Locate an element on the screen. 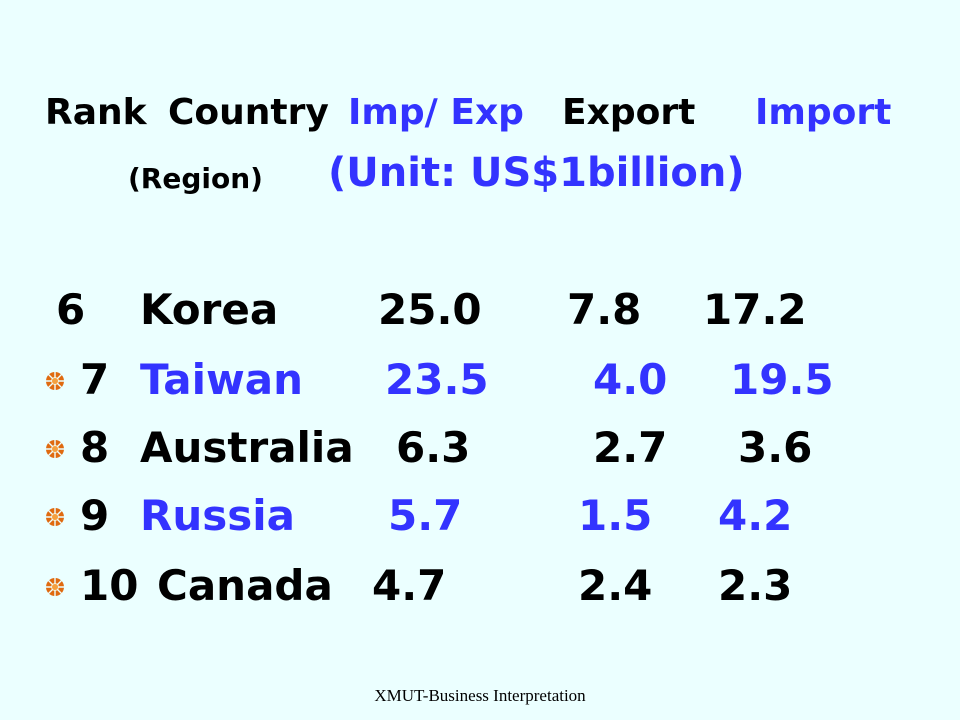 The width and height of the screenshot is (960, 720). total-cell: 23.5 is located at coordinates (437, 379).